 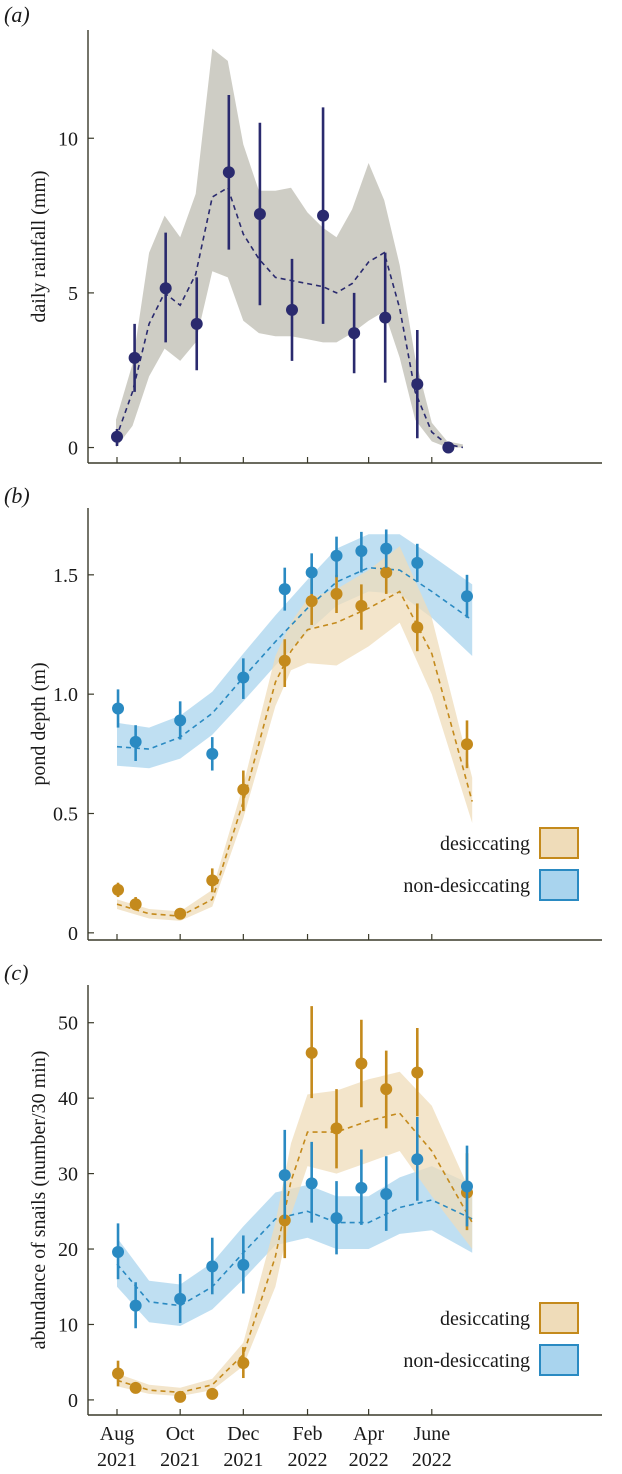 I want to click on panel-label: (b), so click(x=17, y=495).